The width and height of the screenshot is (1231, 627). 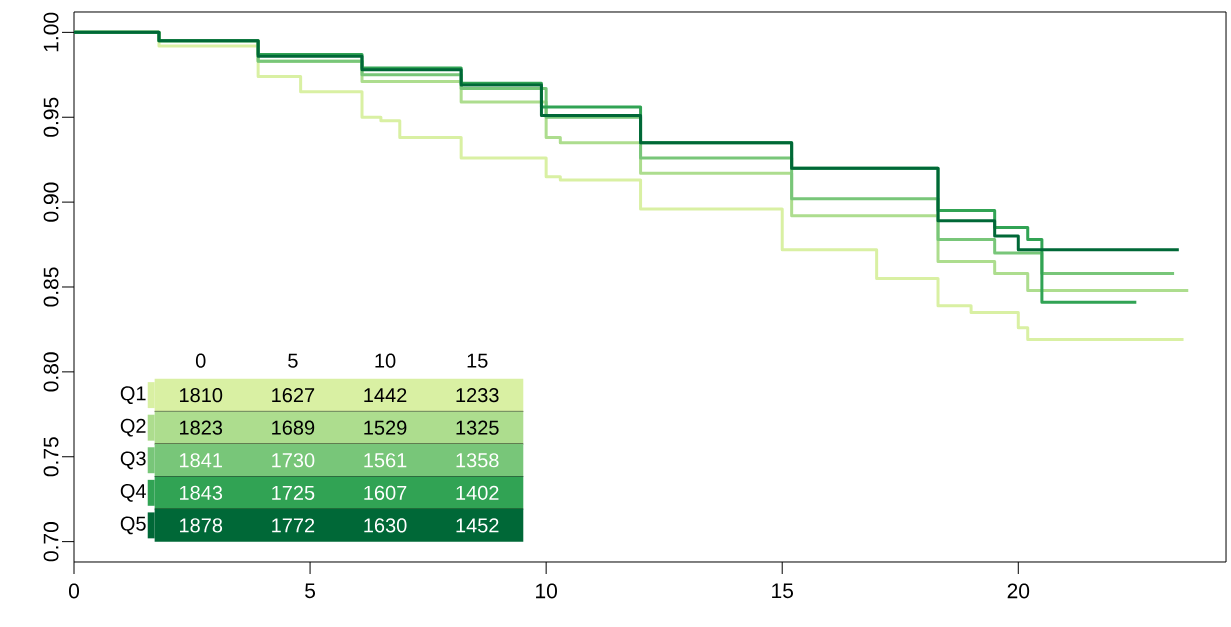 What do you see at coordinates (51, 457) in the screenshot?
I see `y-tick-label: 0.75` at bounding box center [51, 457].